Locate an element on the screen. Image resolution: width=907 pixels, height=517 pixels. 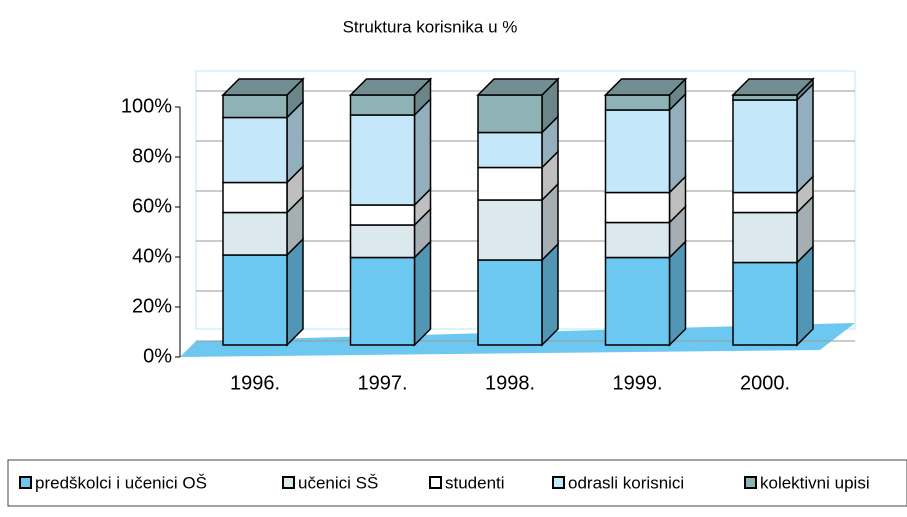
chart-title: Struktura korisnika u % is located at coordinates (430, 26).